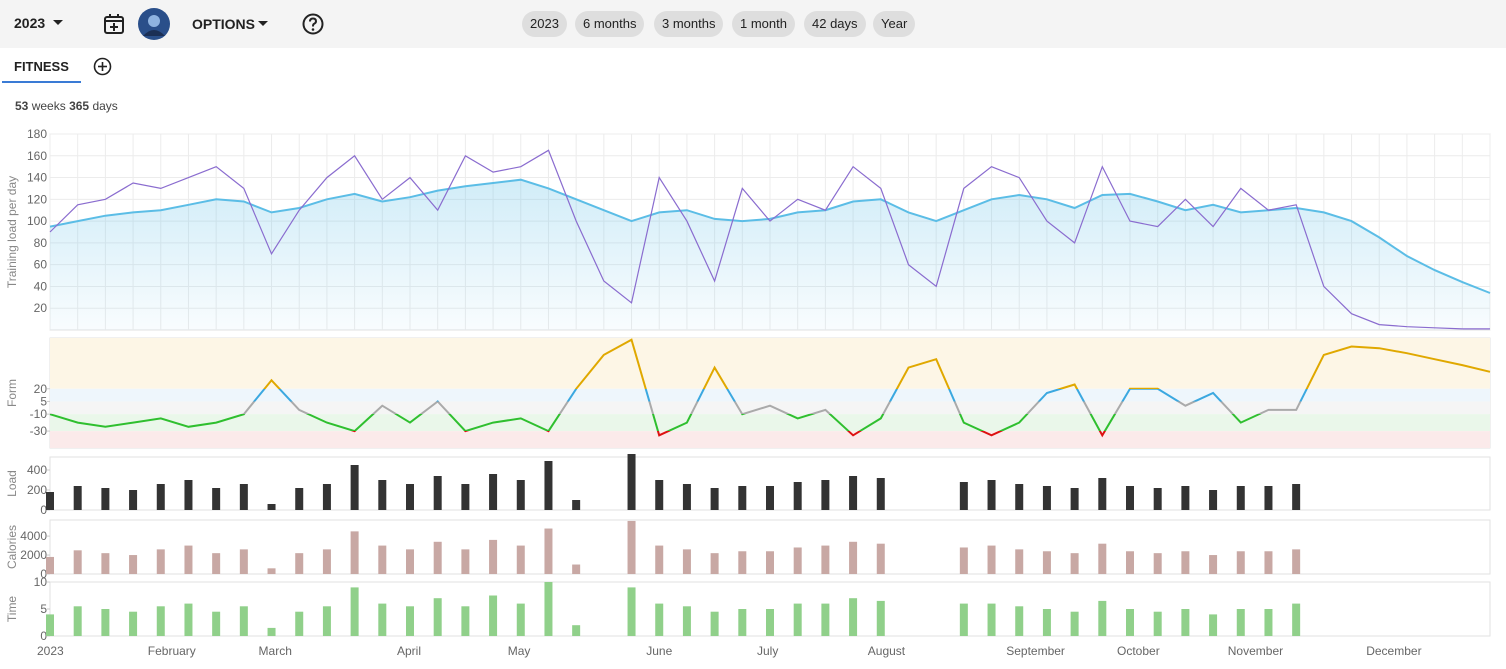 This screenshot has width=1506, height=669. Describe the element at coordinates (12, 483) in the screenshot. I see `y-axis-label: Load` at that location.